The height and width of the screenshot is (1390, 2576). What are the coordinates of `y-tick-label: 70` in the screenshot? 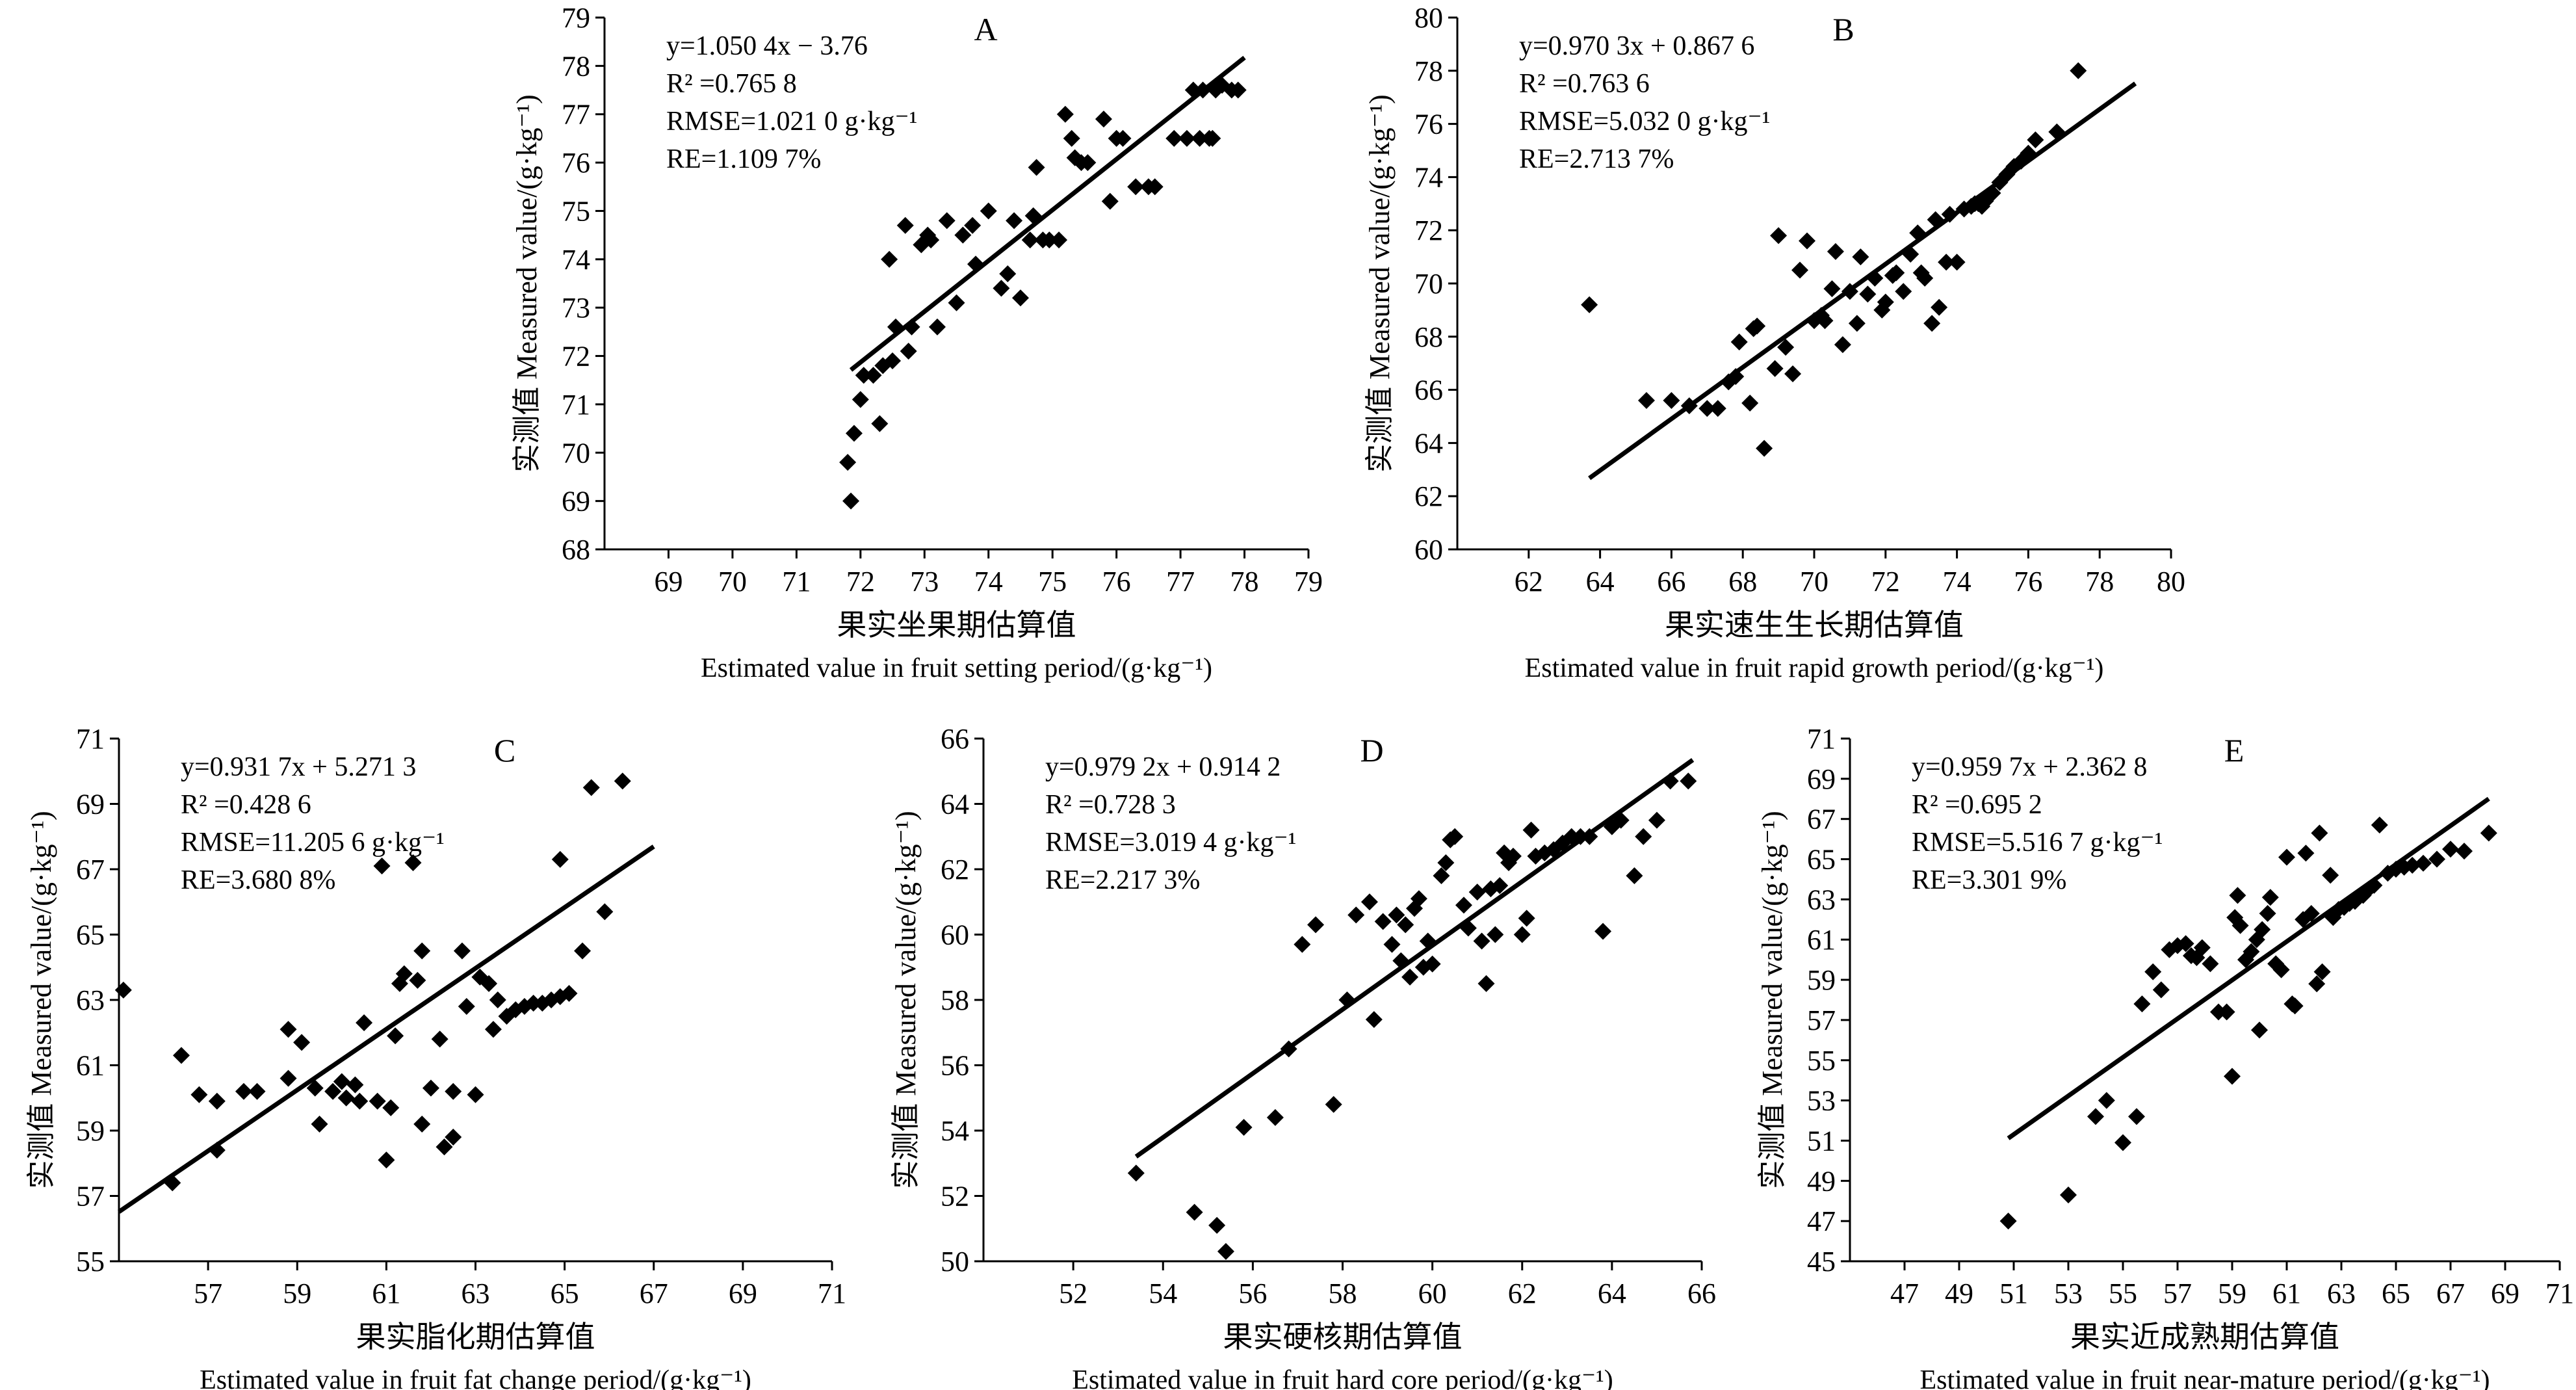 It's located at (576, 453).